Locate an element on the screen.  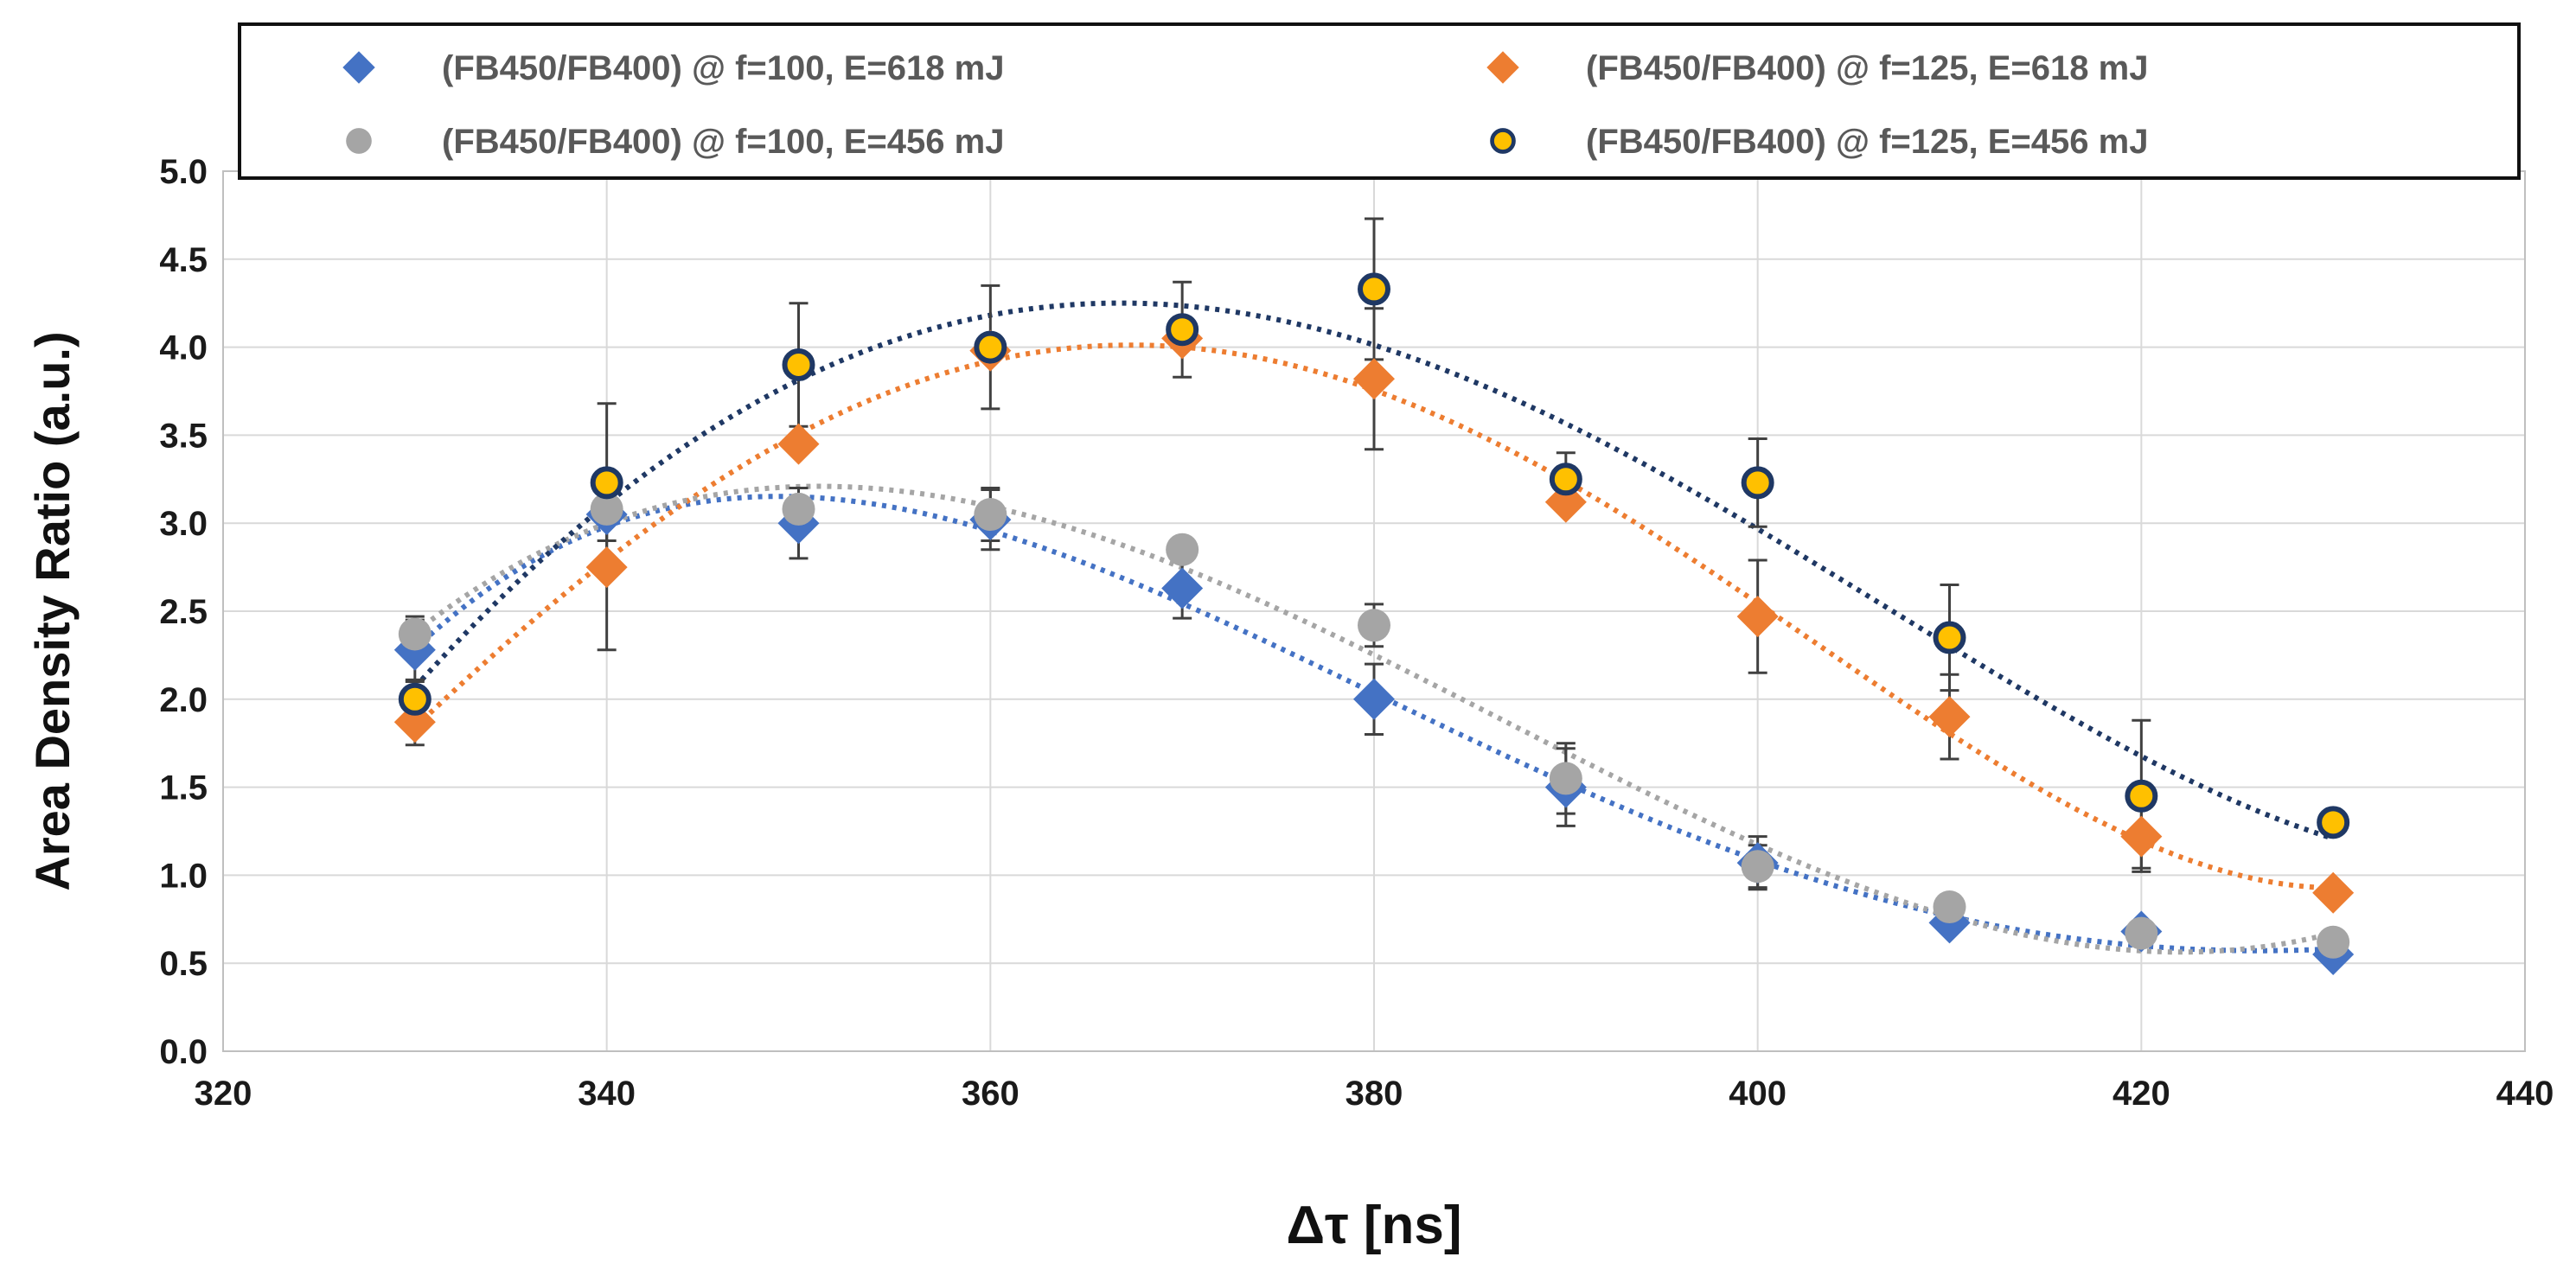
y-tick-label: 3.0 is located at coordinates (183, 524).